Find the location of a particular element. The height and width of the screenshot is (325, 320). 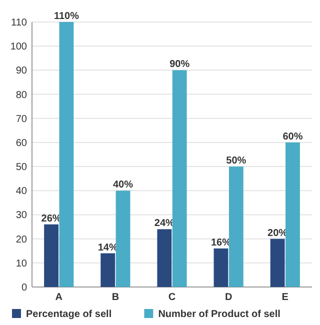

x-tick-label: B is located at coordinates (116, 297).